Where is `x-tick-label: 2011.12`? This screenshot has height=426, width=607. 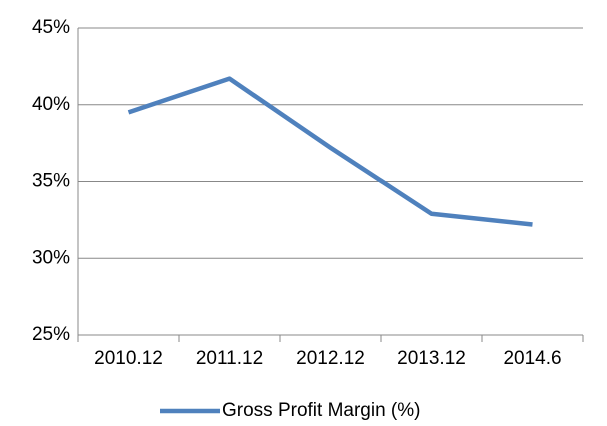
x-tick-label: 2011.12 is located at coordinates (229, 358).